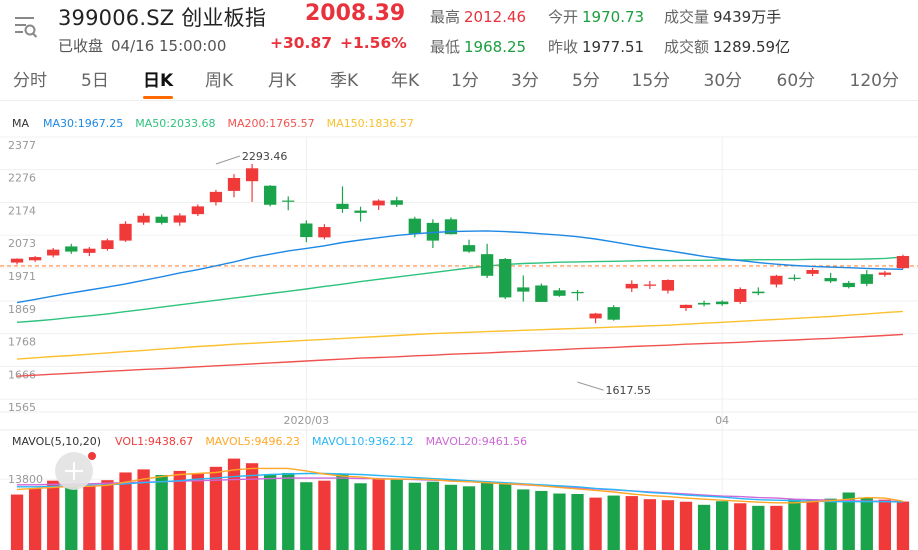 The height and width of the screenshot is (550, 918). Describe the element at coordinates (613, 17) in the screenshot. I see `stat-value: 1970.73` at that location.